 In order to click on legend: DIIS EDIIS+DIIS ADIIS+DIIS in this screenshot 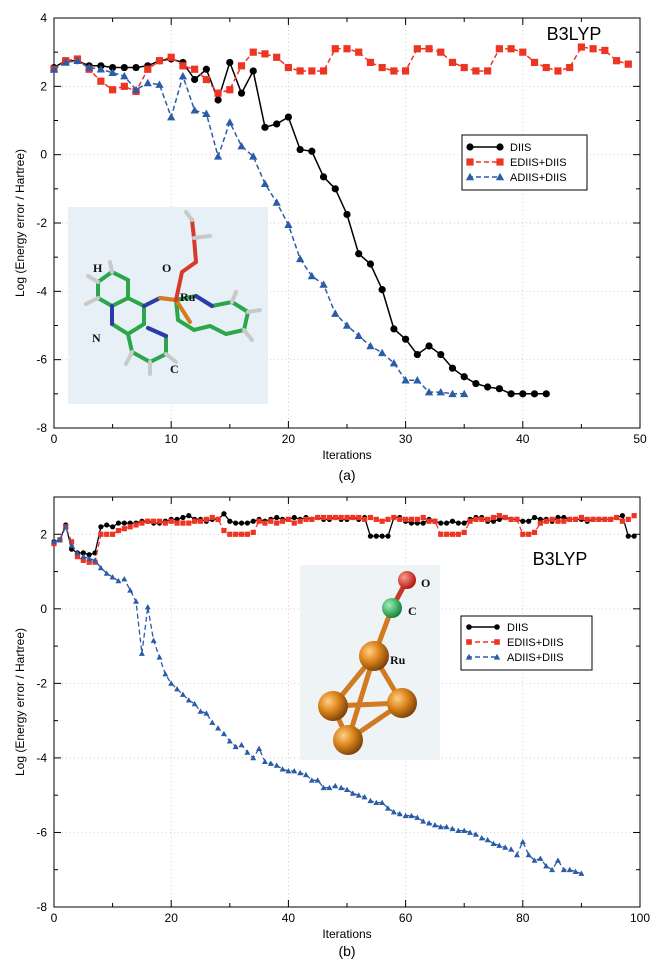, I will do `click(526, 643)`.